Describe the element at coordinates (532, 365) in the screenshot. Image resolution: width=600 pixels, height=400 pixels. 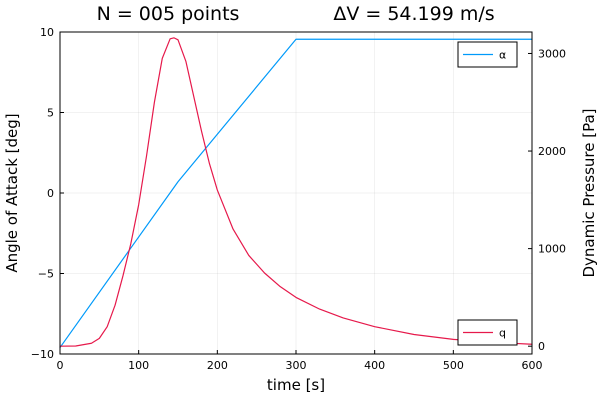
I see `x-tick-label-6: 600` at that location.